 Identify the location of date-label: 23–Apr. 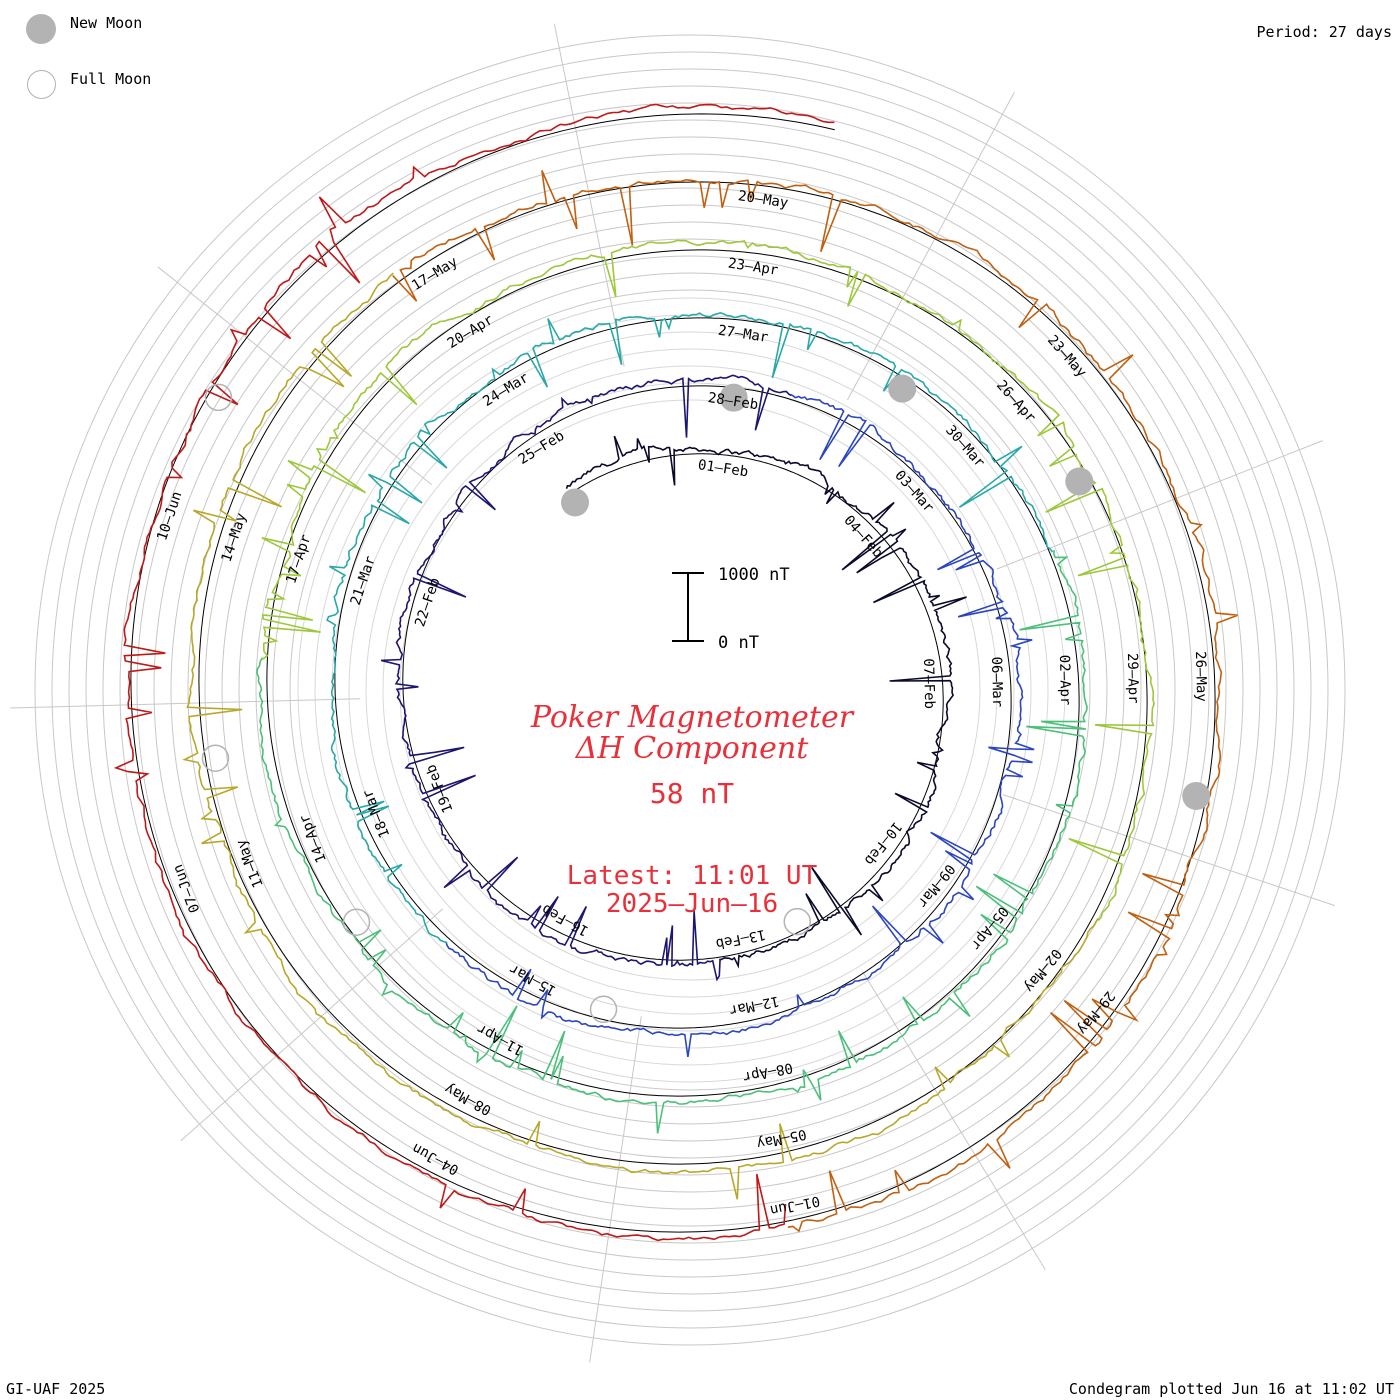
(753, 266).